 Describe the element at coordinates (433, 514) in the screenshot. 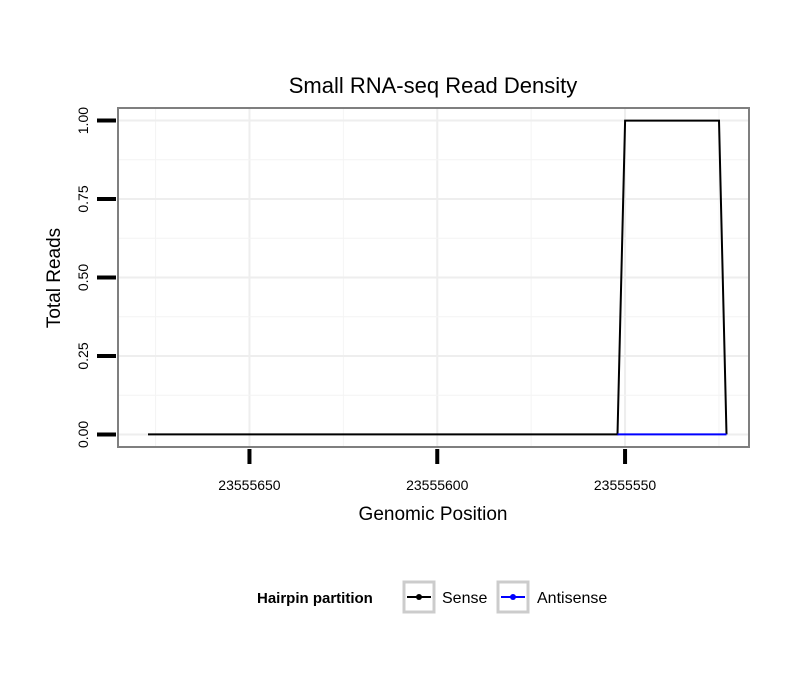

I see `x-axis-title: Genomic Position` at that location.